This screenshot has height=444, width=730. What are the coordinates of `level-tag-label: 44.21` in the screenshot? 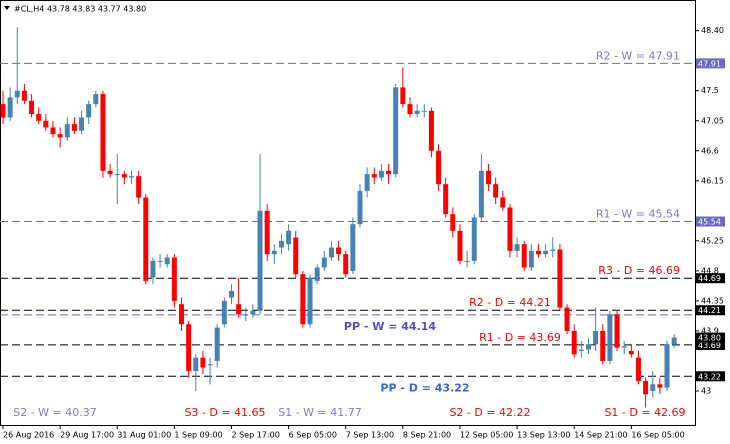 It's located at (709, 310).